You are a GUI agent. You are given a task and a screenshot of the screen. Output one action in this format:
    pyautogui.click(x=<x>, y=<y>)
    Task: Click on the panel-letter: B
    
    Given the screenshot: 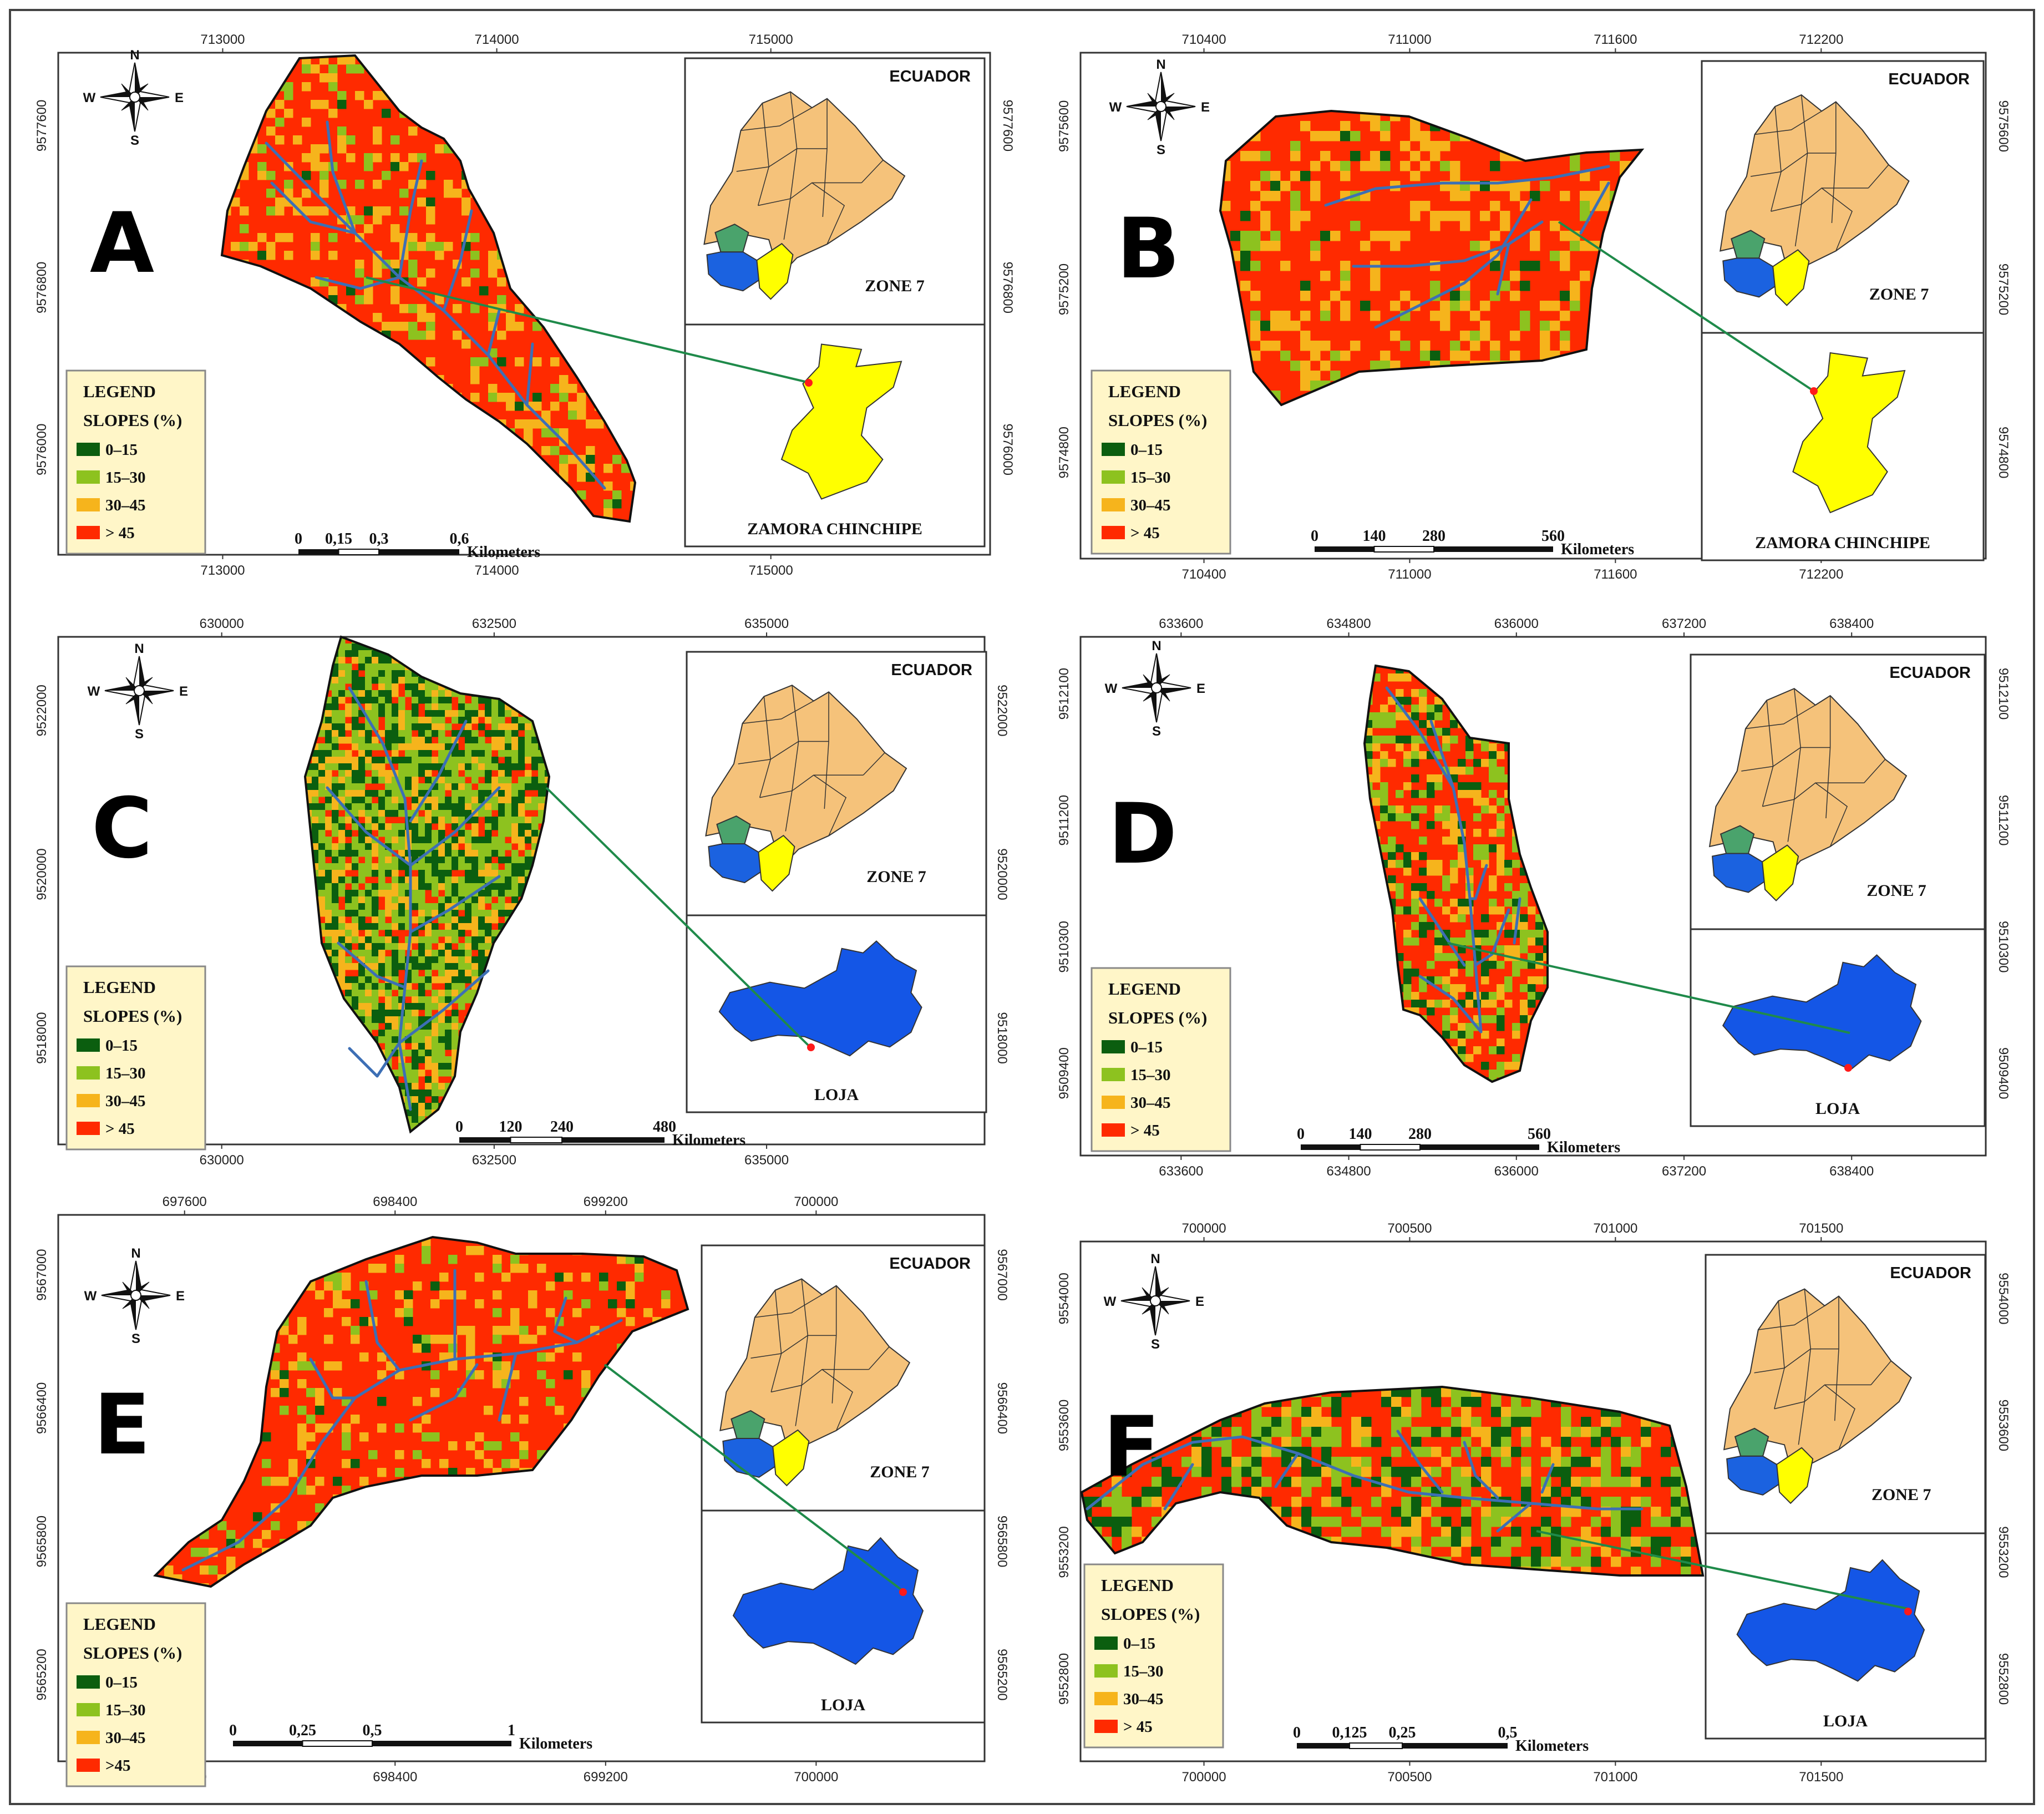 What is the action you would take?
    pyautogui.click(x=1148, y=249)
    